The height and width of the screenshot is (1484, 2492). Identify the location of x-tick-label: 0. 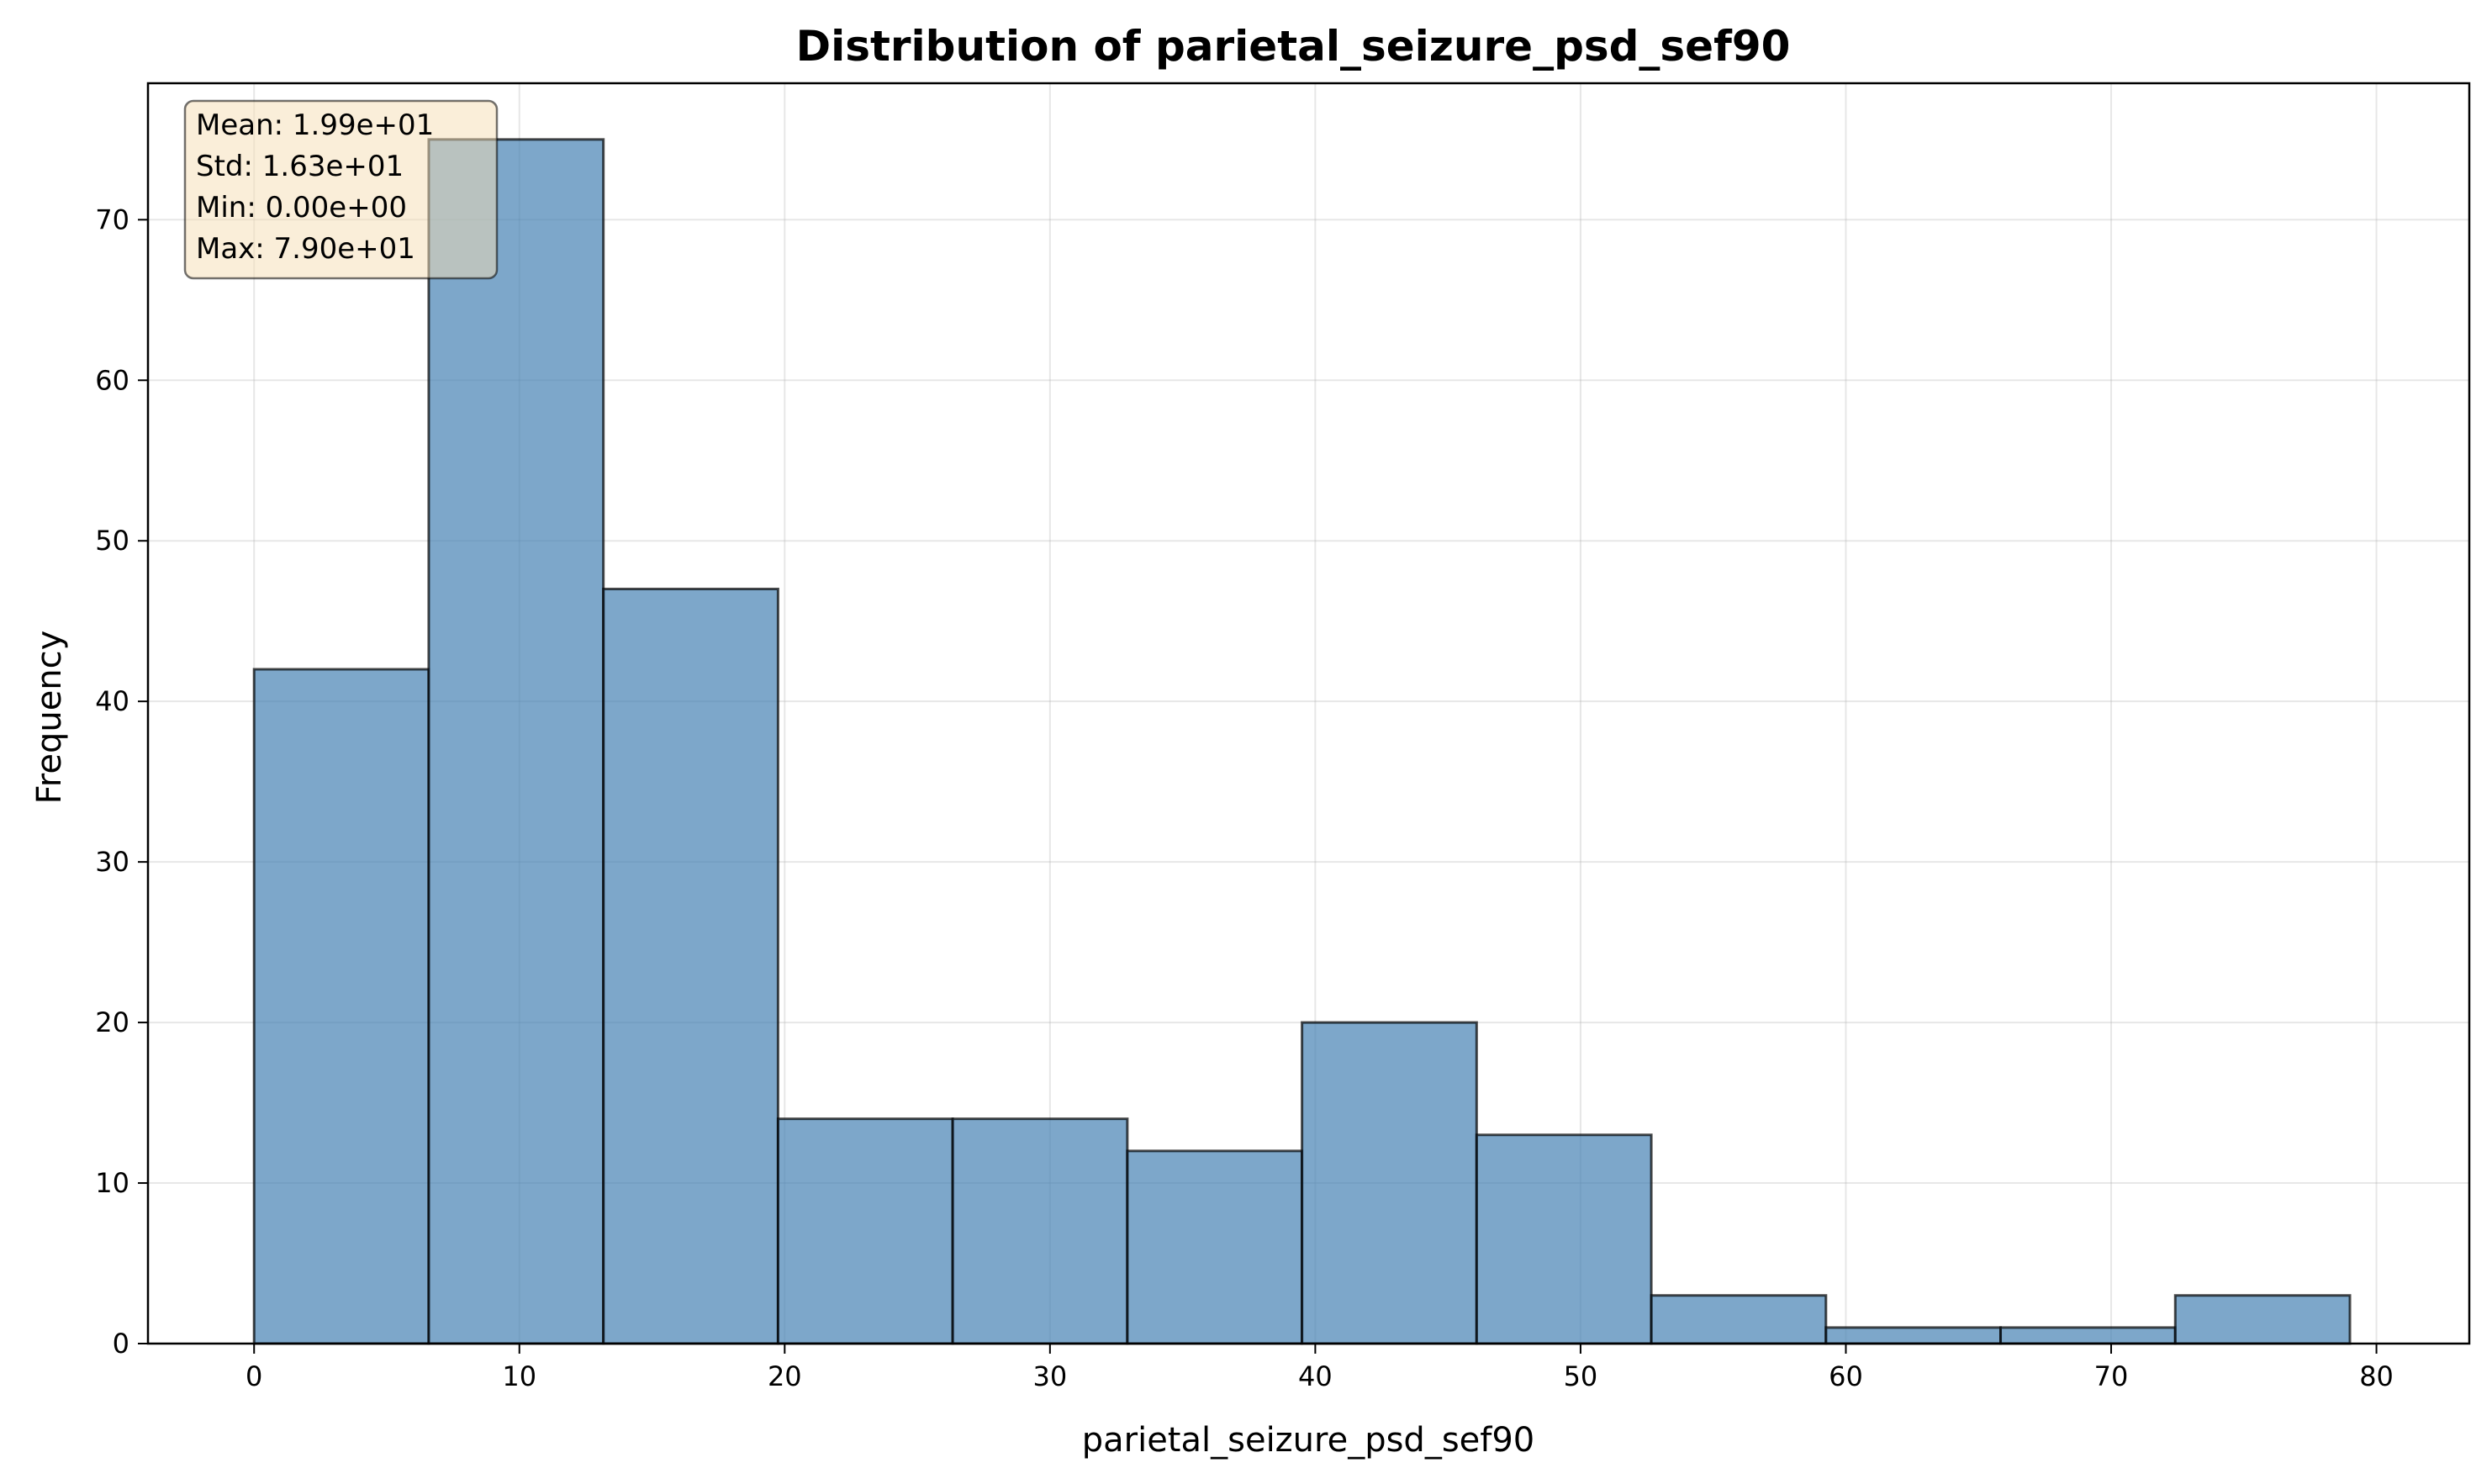
(254, 1376).